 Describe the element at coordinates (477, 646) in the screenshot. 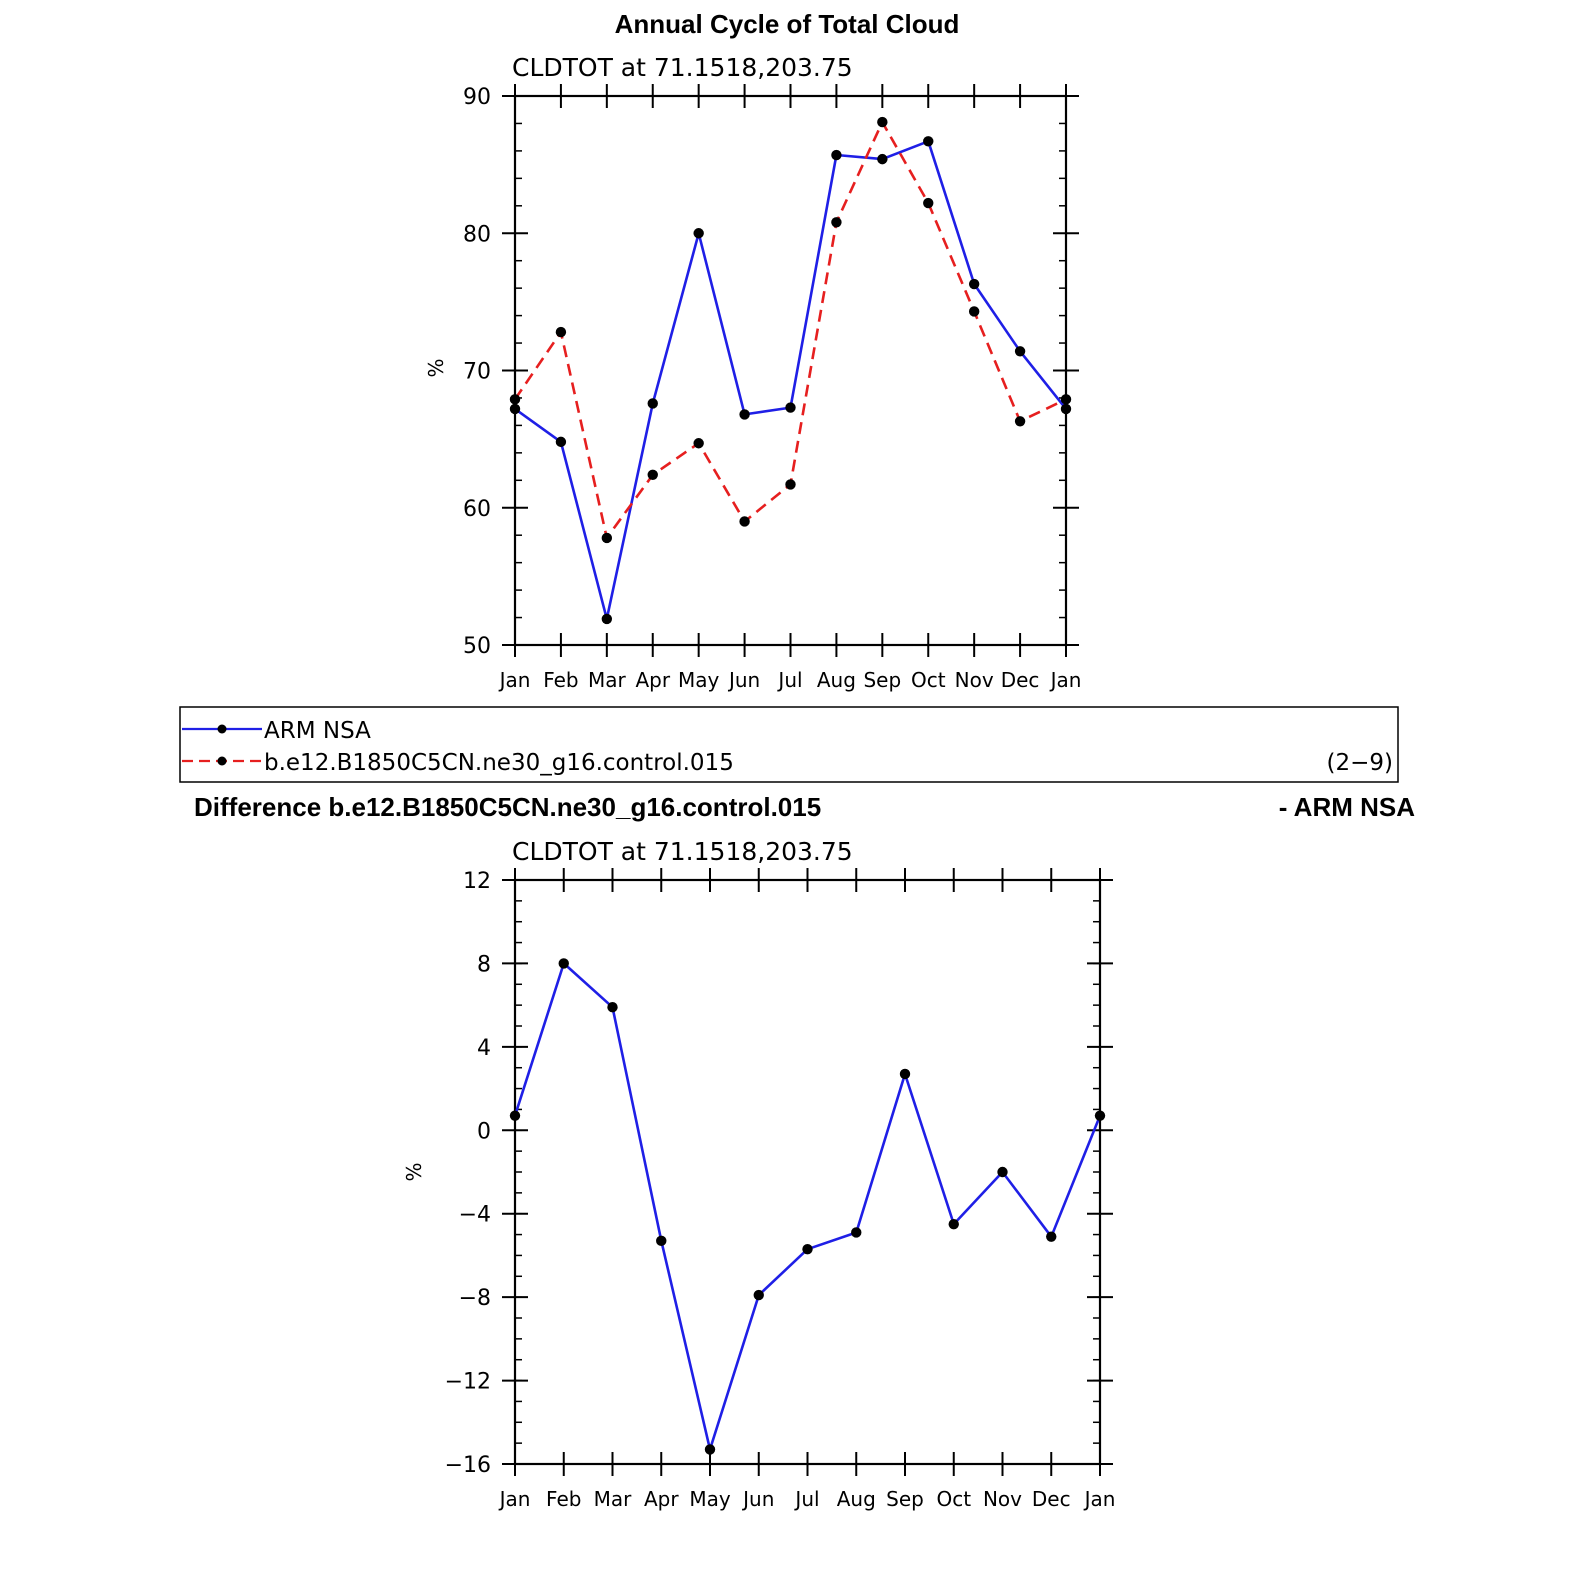

I see `top-chart-y-tick-label: 50` at that location.